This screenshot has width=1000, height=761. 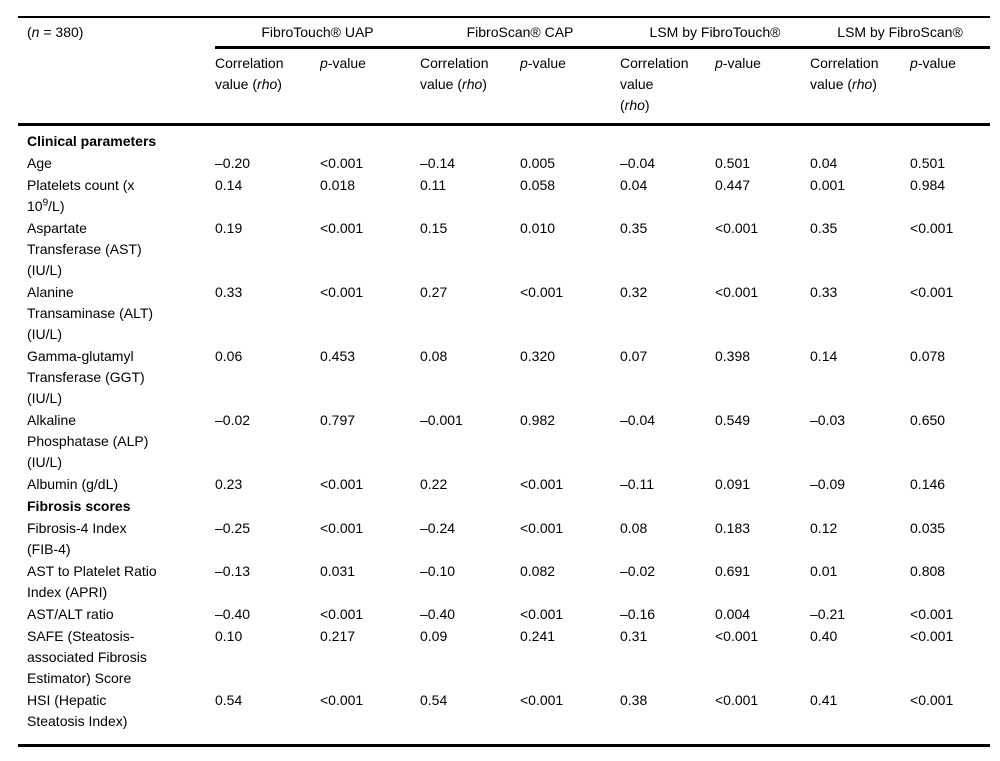 What do you see at coordinates (828, 420) in the screenshot?
I see `cell-value: –0.03` at bounding box center [828, 420].